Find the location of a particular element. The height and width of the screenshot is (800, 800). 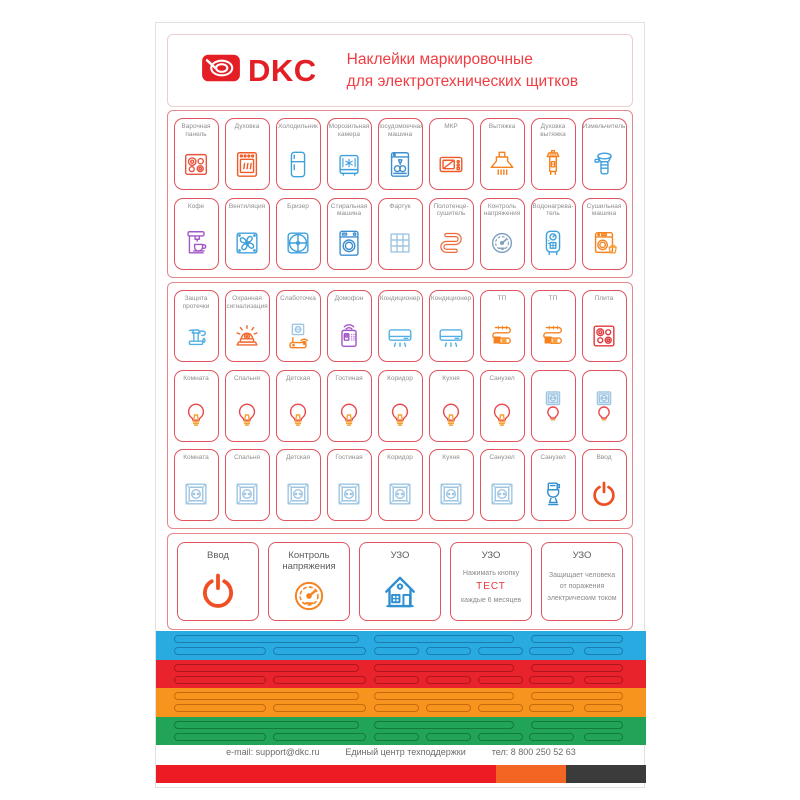

sticker-text-line: электрическим током is located at coordinates (582, 599).